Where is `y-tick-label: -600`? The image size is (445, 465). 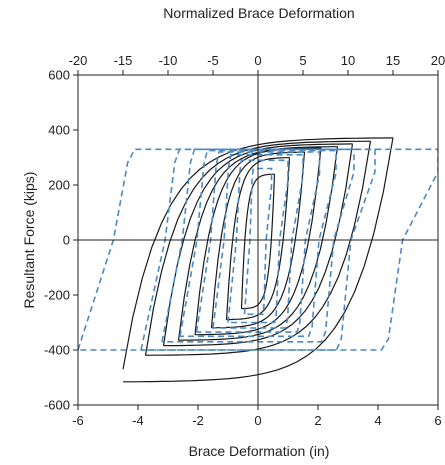 y-tick-label: -600 is located at coordinates (57, 405).